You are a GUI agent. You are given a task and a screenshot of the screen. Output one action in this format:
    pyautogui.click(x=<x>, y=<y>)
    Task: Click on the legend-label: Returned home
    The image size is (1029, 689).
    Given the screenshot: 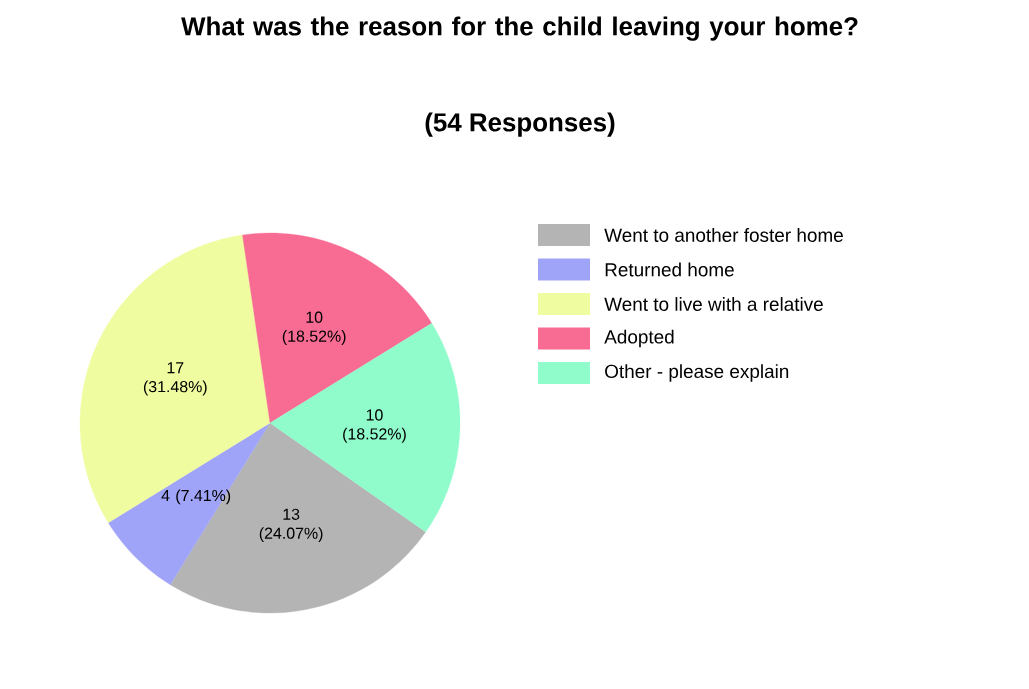 What is the action you would take?
    pyautogui.click(x=669, y=269)
    